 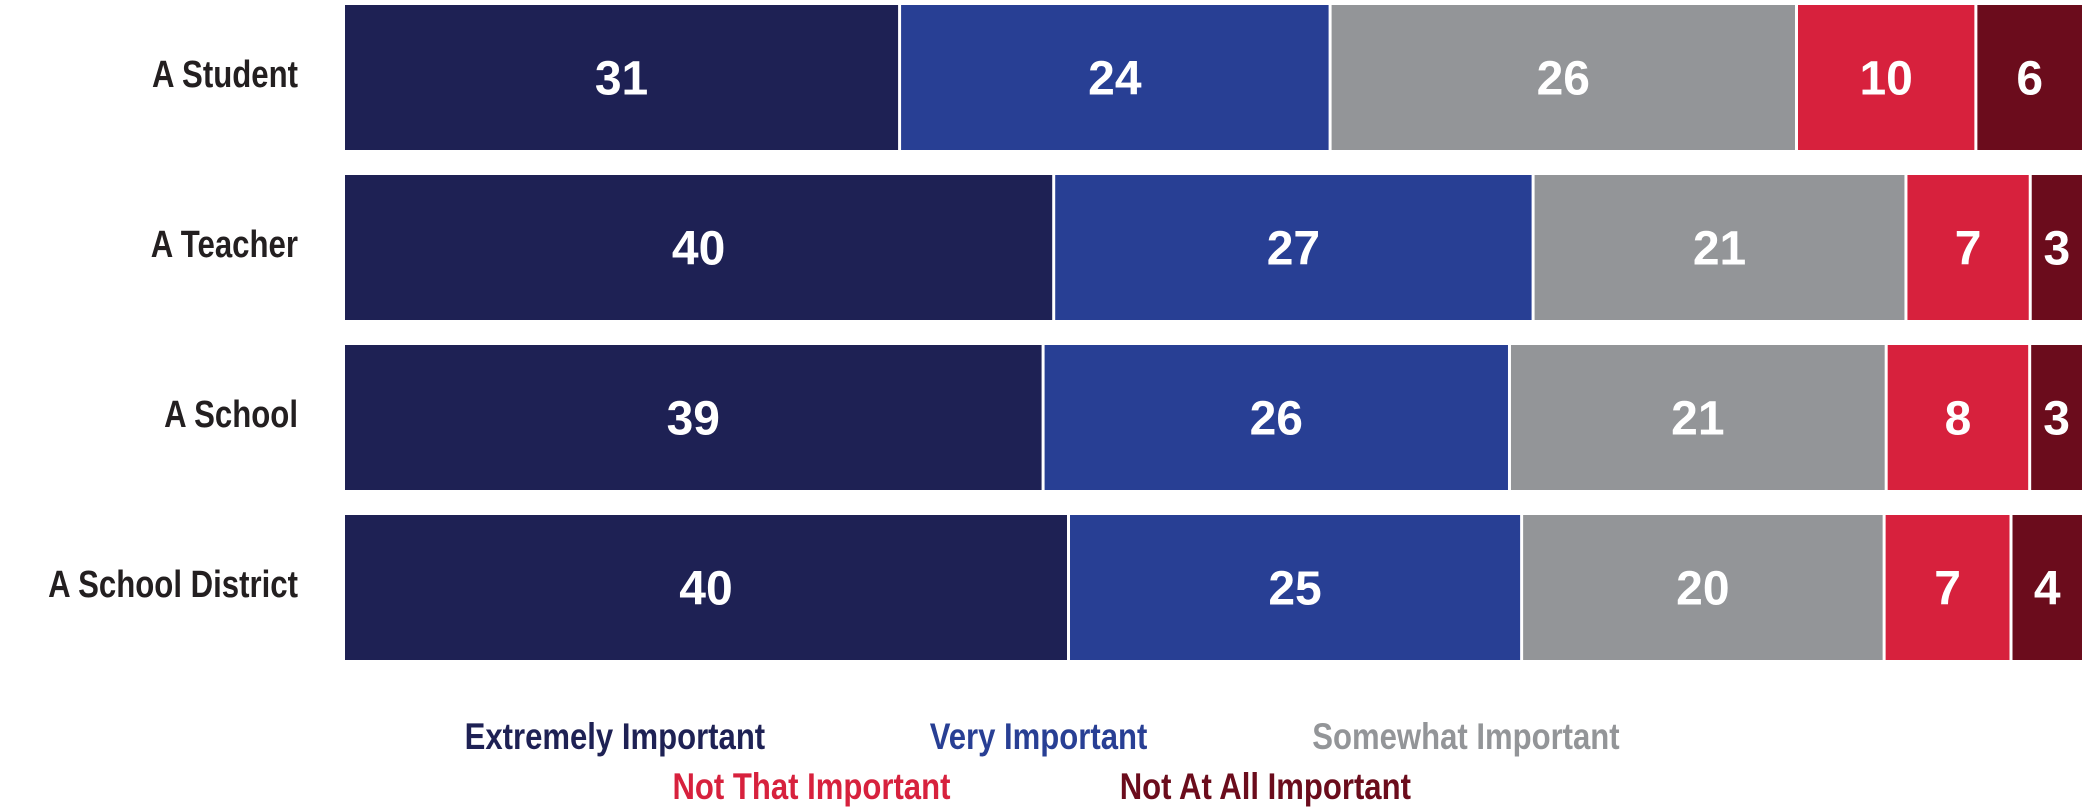 What do you see at coordinates (231, 414) in the screenshot?
I see `category-label: A School` at bounding box center [231, 414].